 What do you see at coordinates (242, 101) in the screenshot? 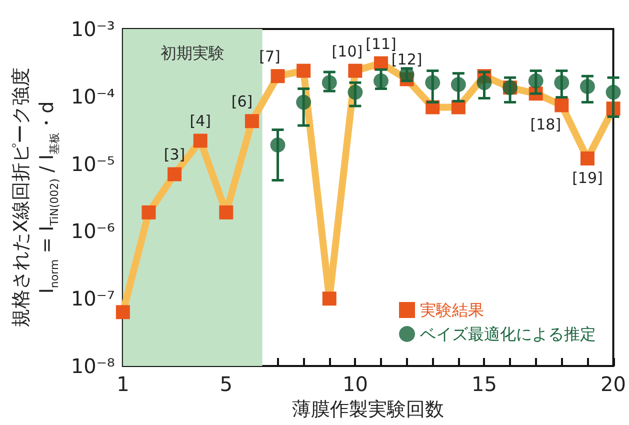
I see `annotation: [6]` at bounding box center [242, 101].